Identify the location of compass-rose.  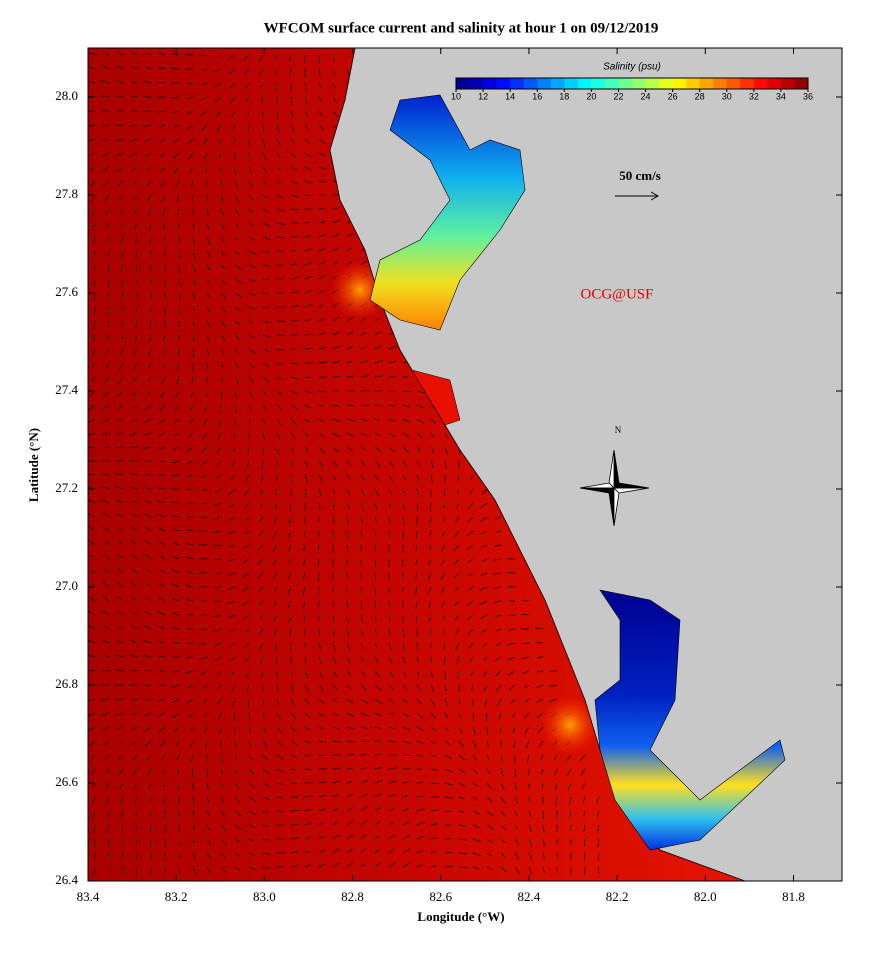
(614, 488).